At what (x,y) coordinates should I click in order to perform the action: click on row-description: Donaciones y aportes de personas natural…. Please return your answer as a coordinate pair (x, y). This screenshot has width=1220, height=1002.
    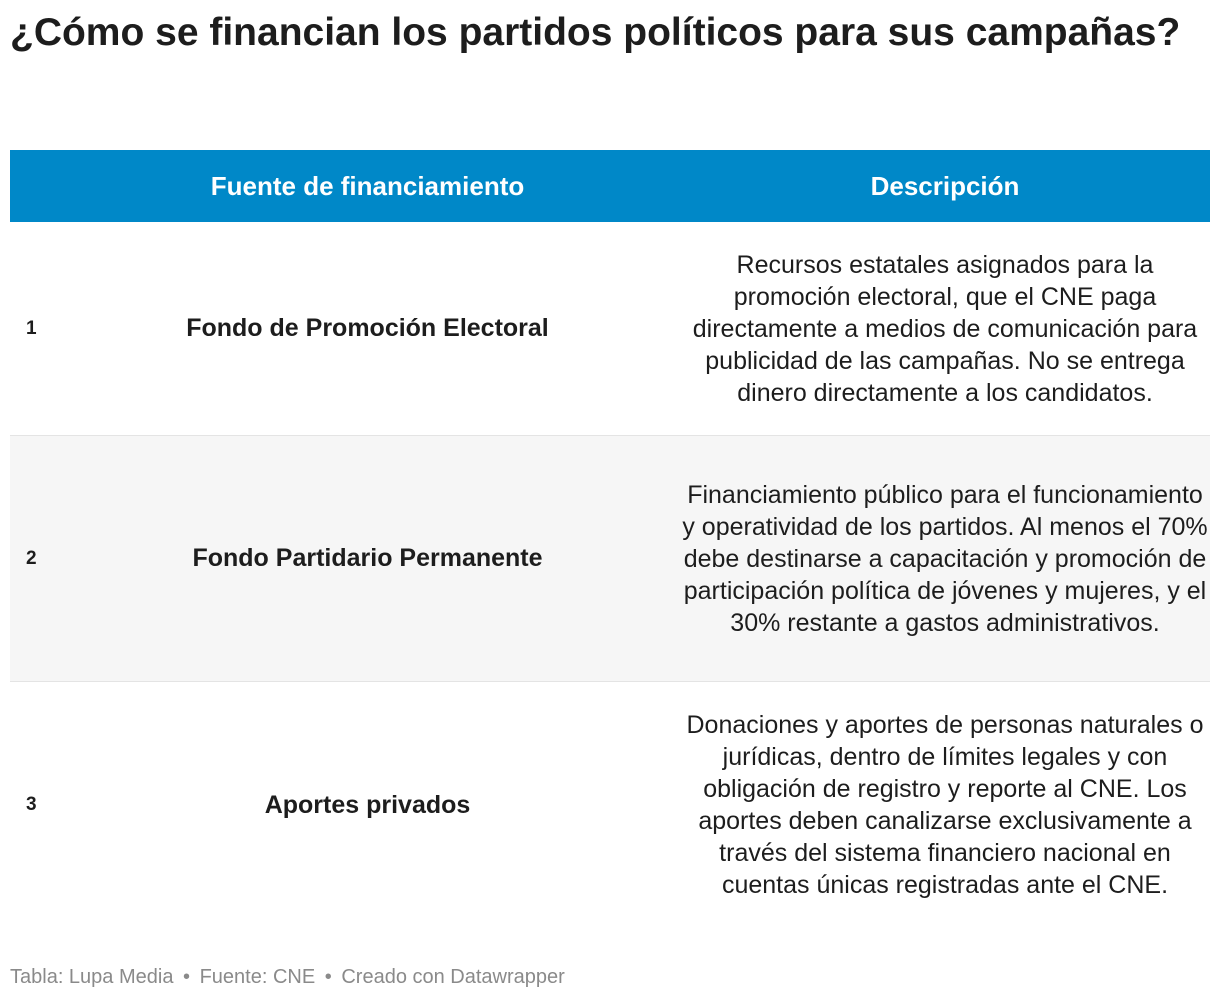
    Looking at the image, I should click on (945, 805).